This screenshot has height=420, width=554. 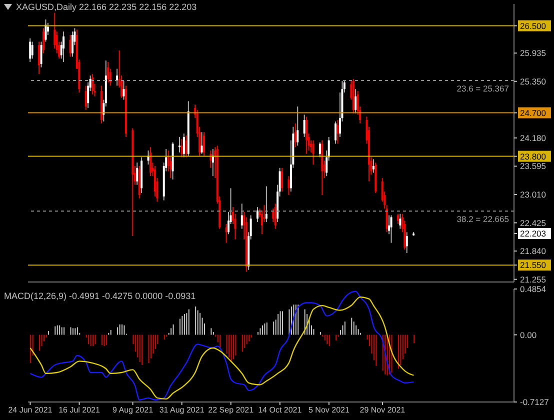 I want to click on y-tick-label: 21.840, so click(x=533, y=251).